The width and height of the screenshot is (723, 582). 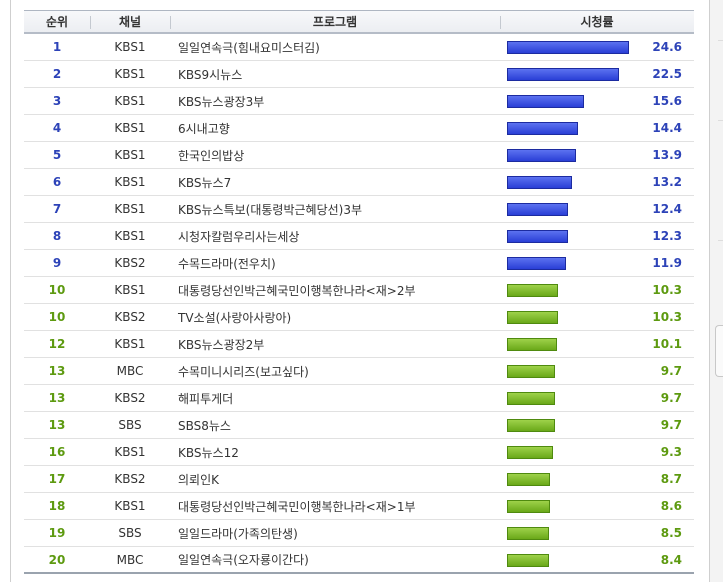 What do you see at coordinates (671, 533) in the screenshot?
I see `rating-value: 8.5` at bounding box center [671, 533].